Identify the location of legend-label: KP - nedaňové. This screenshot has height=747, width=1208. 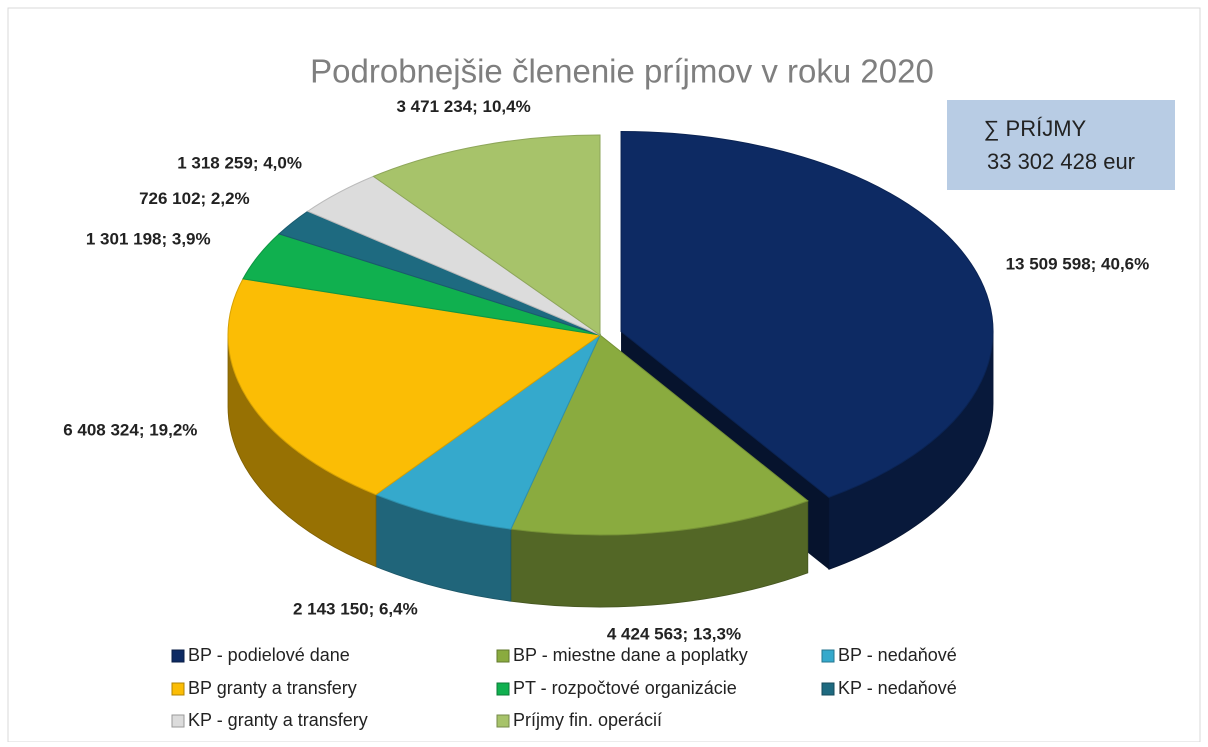
(897, 688).